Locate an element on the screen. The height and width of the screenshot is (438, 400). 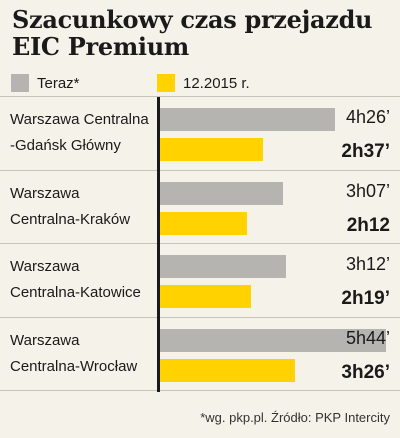
value-label-12-2015-krakow: 2h12 is located at coordinates (368, 225).